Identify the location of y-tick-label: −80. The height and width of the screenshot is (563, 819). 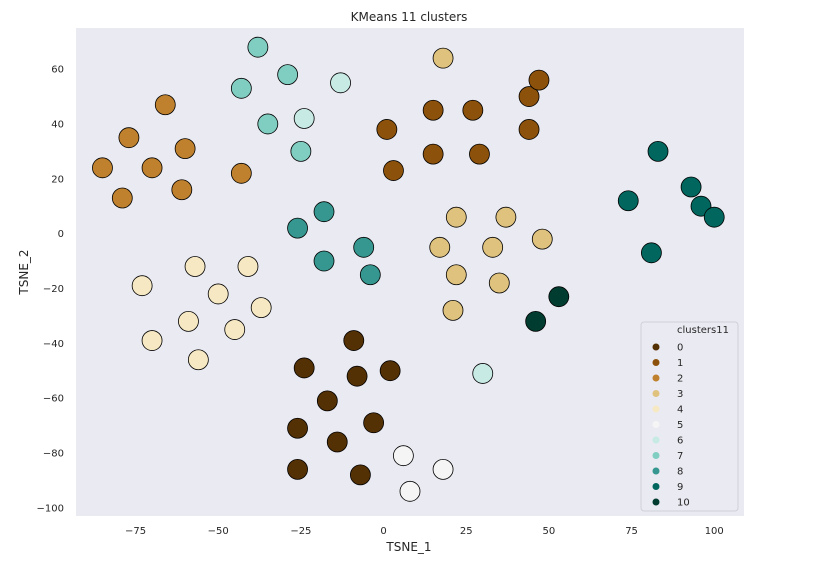
(53, 453).